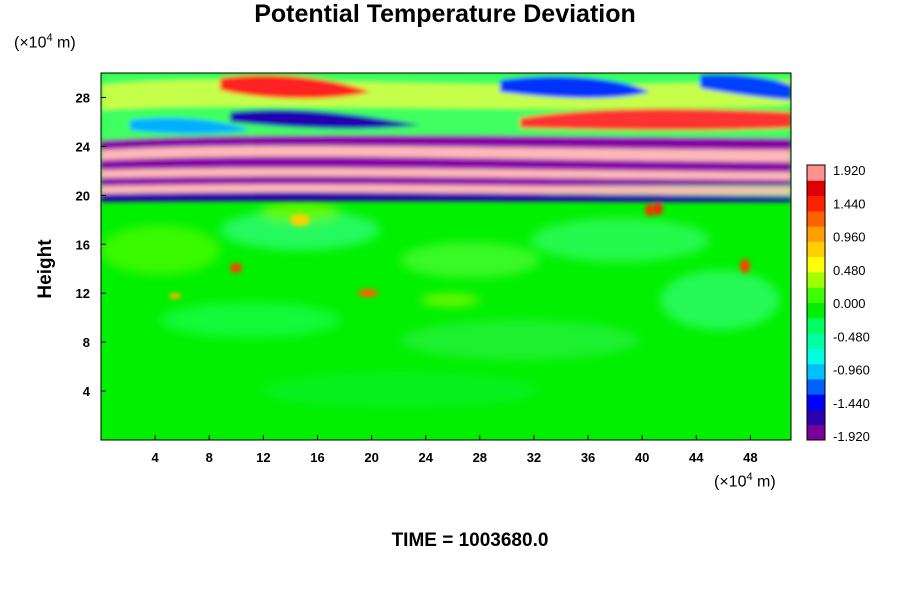 The width and height of the screenshot is (900, 600). I want to click on colorbar-label: -0.960, so click(851, 370).